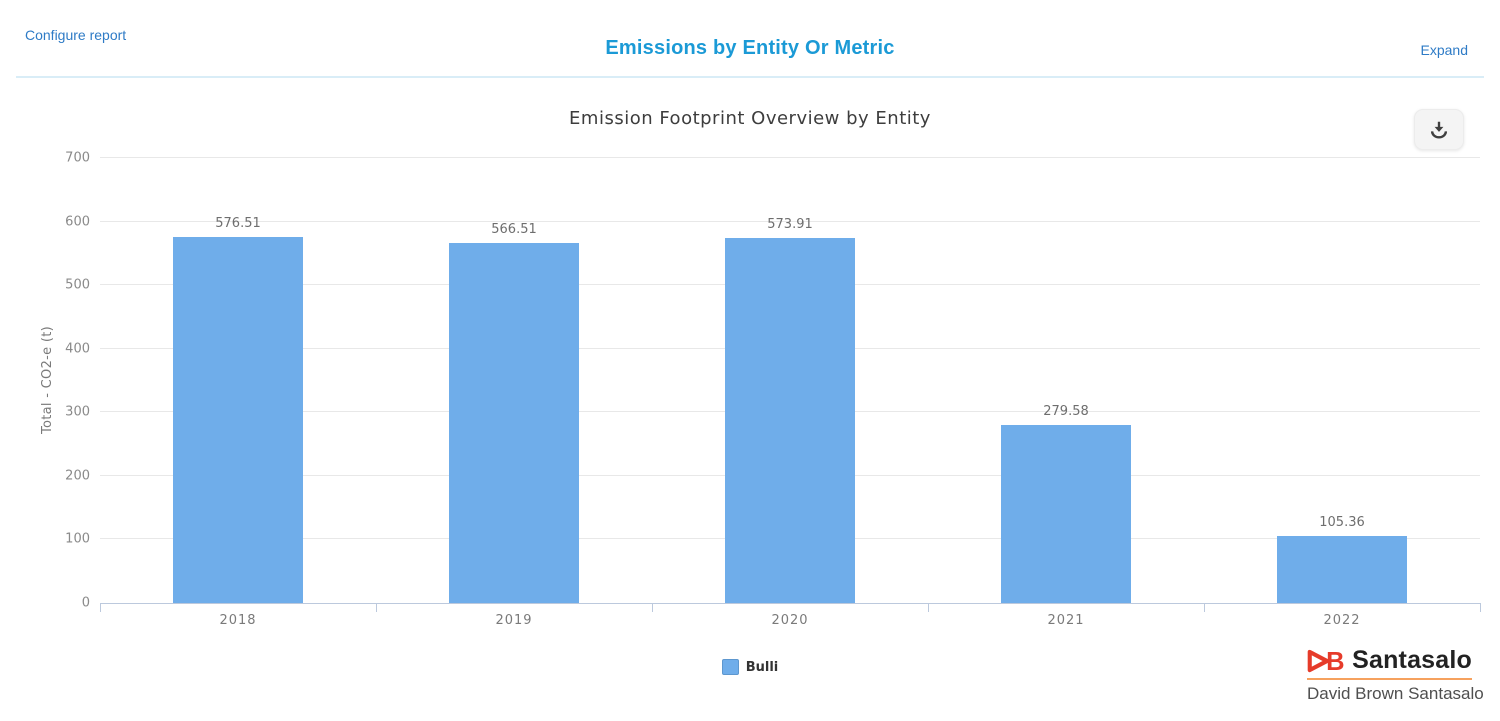  What do you see at coordinates (514, 620) in the screenshot?
I see `x-tick-label: 2019` at bounding box center [514, 620].